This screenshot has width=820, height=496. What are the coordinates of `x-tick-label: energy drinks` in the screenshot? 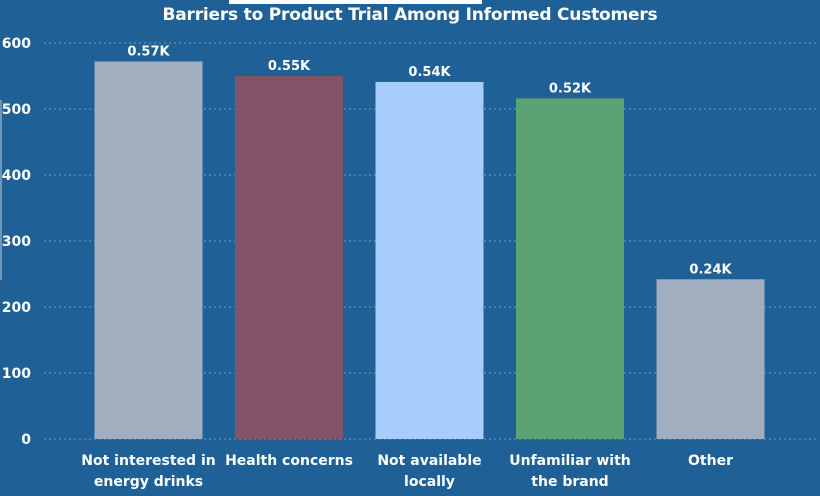 It's located at (148, 482).